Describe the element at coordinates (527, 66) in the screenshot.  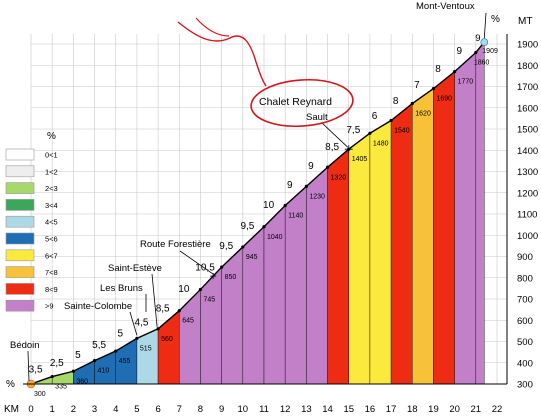
I see `y-tick-label: 1800` at that location.